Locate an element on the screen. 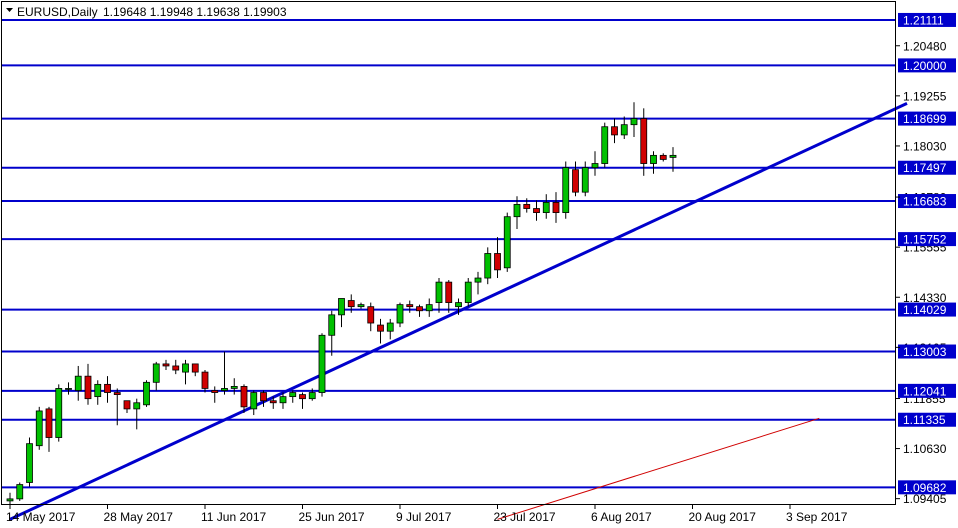  price-tick-label: 1.19255 is located at coordinates (925, 96).